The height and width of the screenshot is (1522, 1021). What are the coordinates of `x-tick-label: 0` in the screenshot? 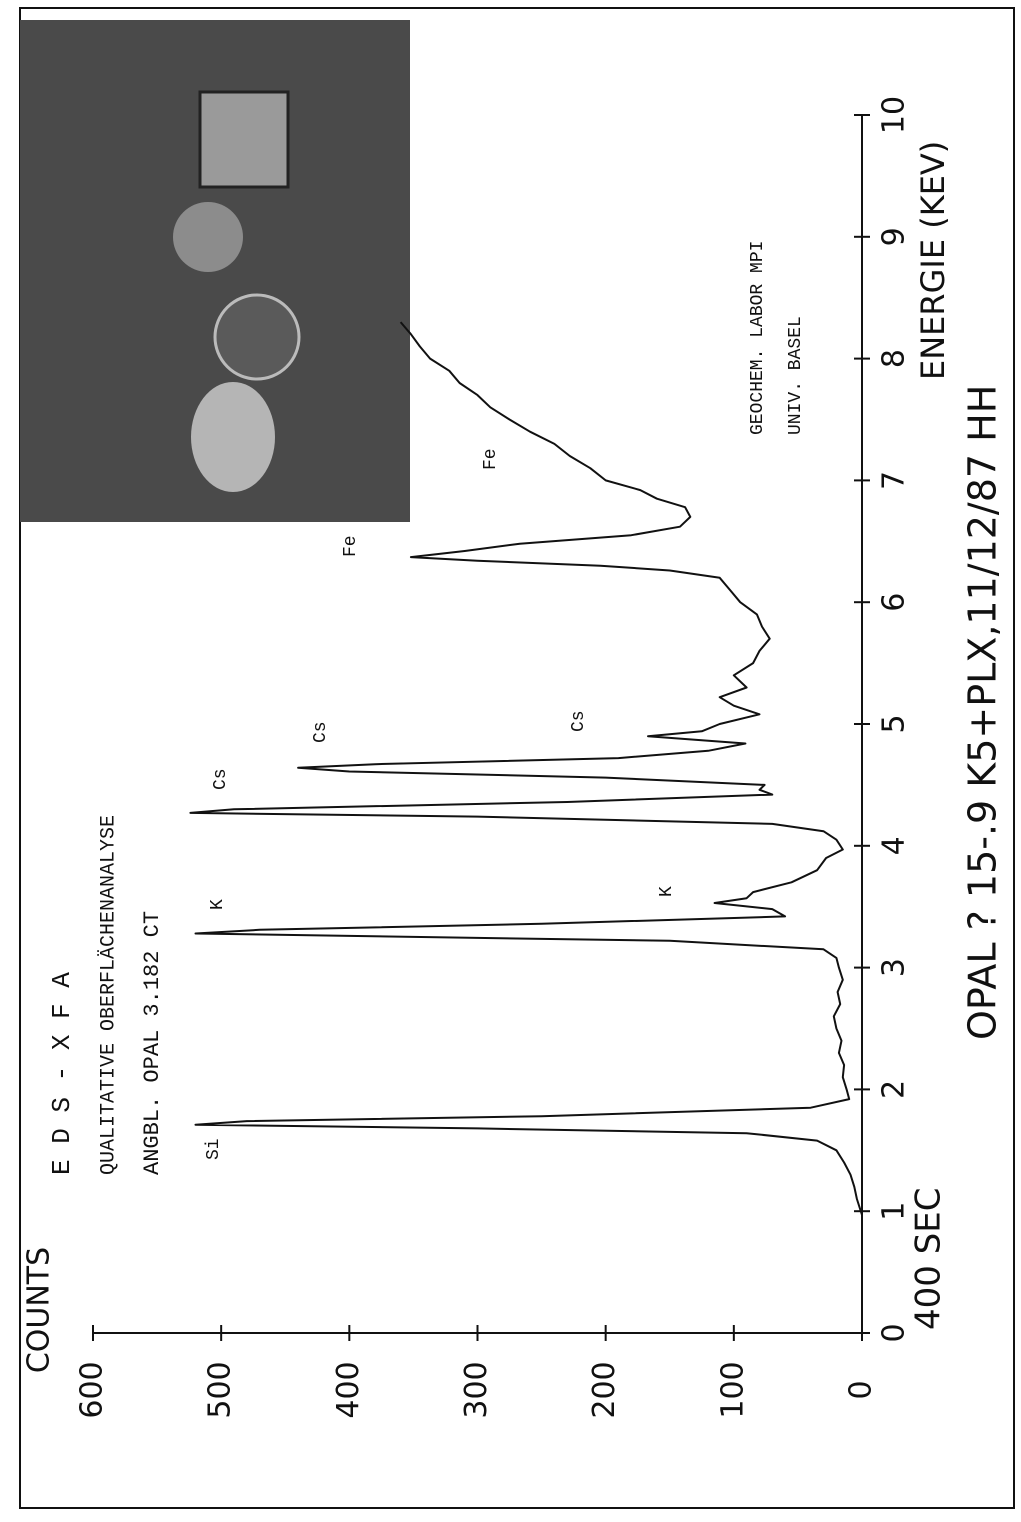 It's located at (894, 1332).